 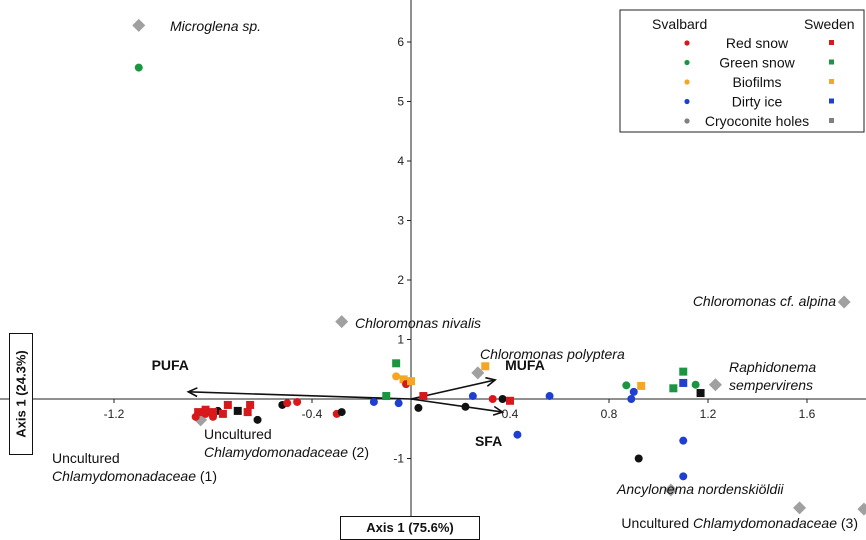 I want to click on x-tick-label: -1.2, so click(x=114, y=414).